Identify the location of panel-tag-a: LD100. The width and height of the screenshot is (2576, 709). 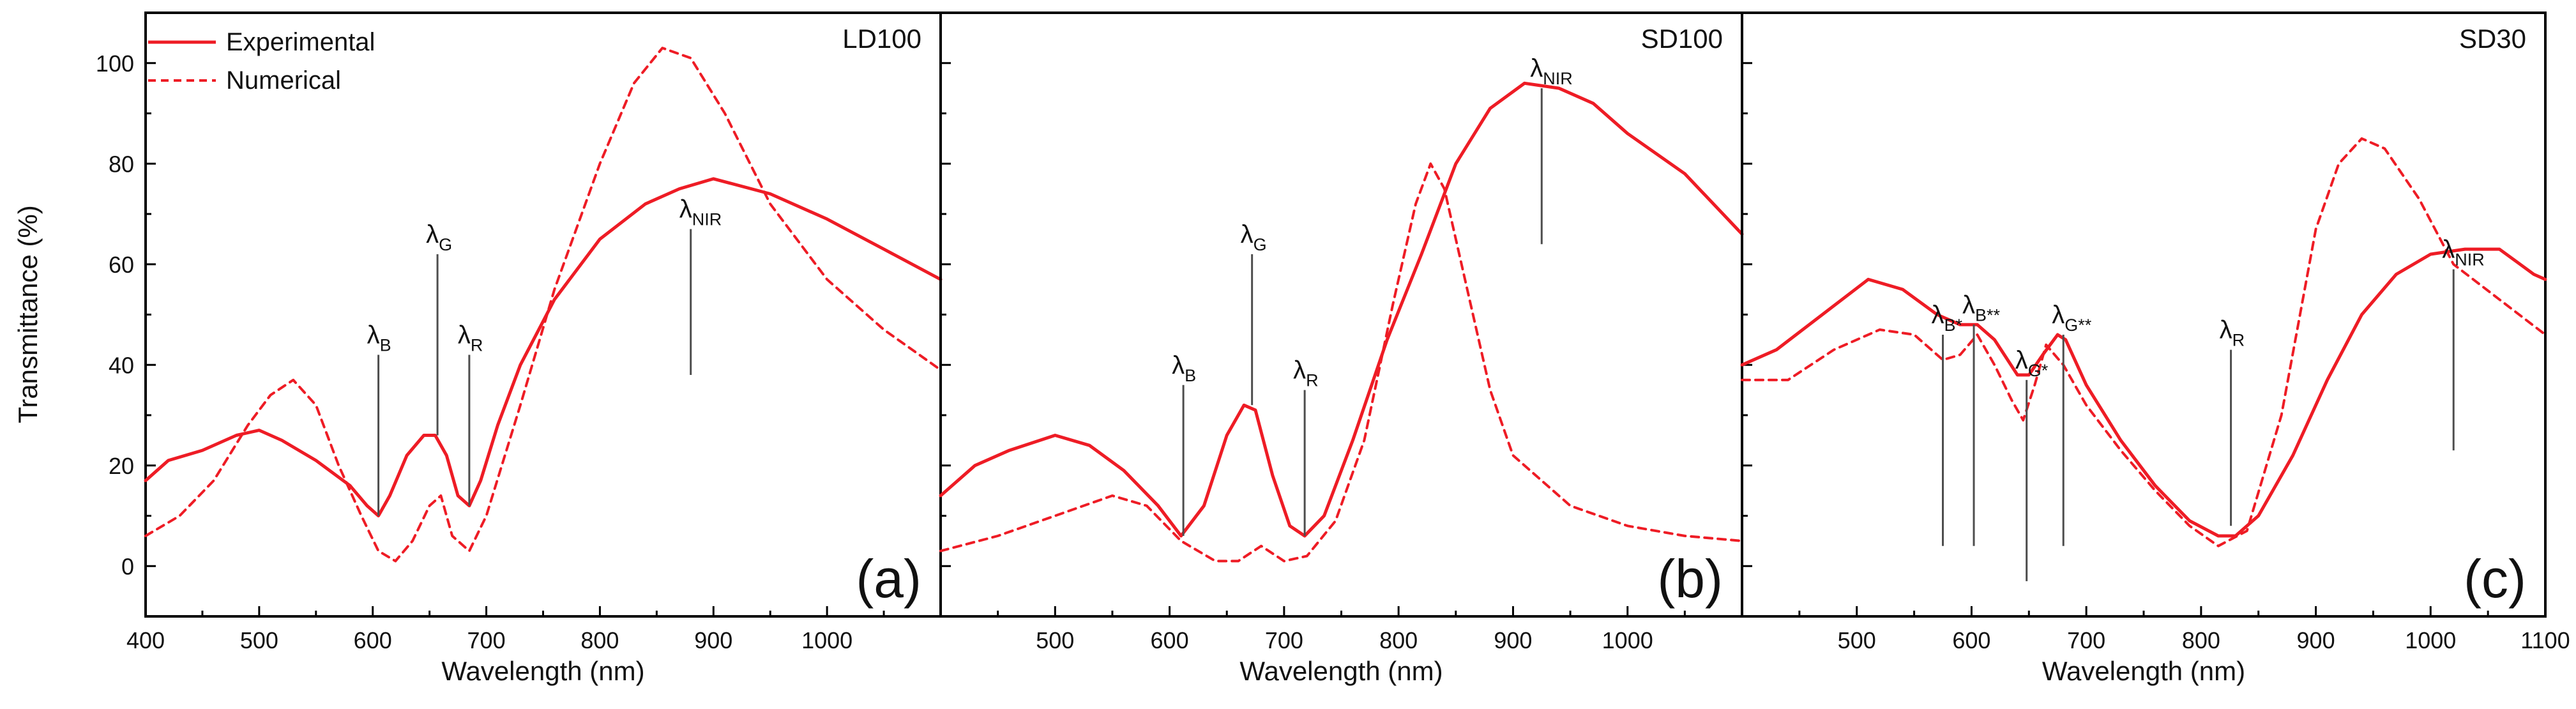
(882, 39).